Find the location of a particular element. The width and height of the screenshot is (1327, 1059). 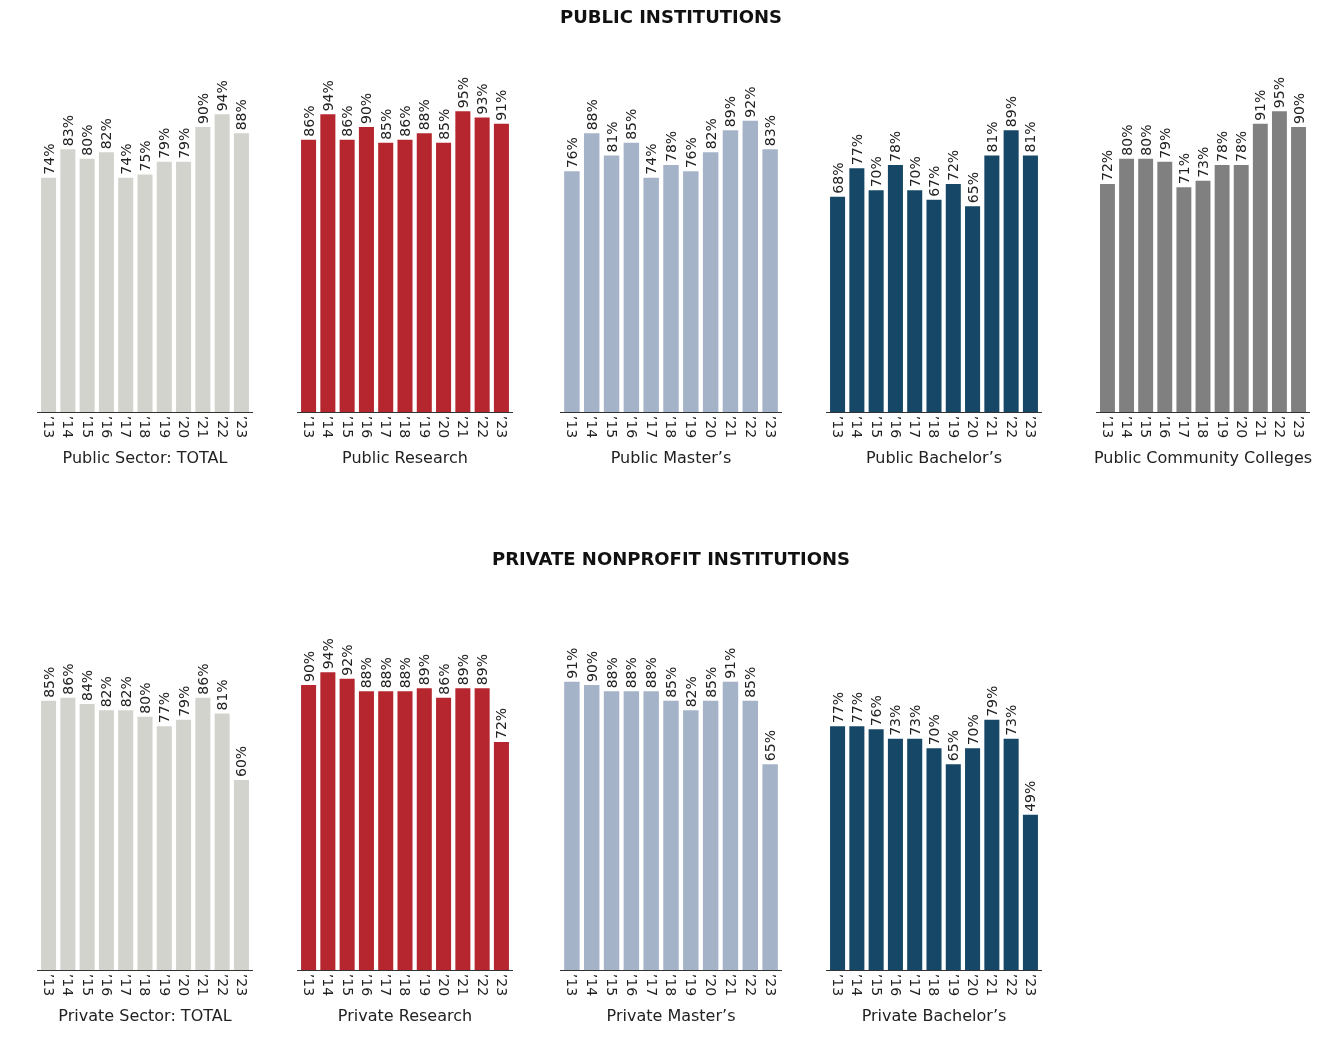

data-label: 91% is located at coordinates (730, 663).